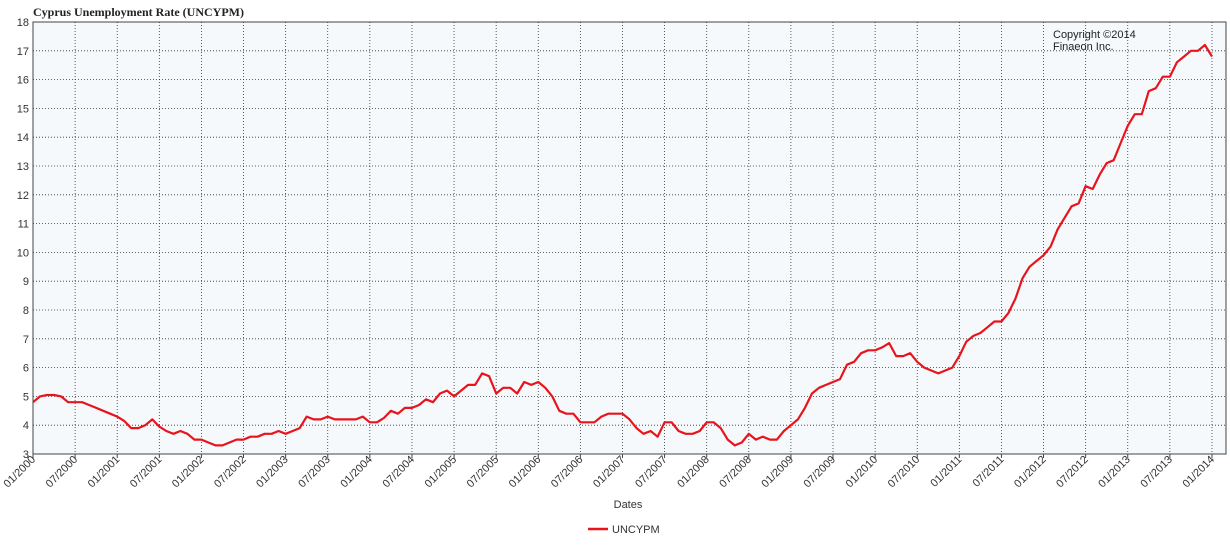 The image size is (1230, 554). Describe the element at coordinates (26, 426) in the screenshot. I see `y-tick-label: 4` at that location.